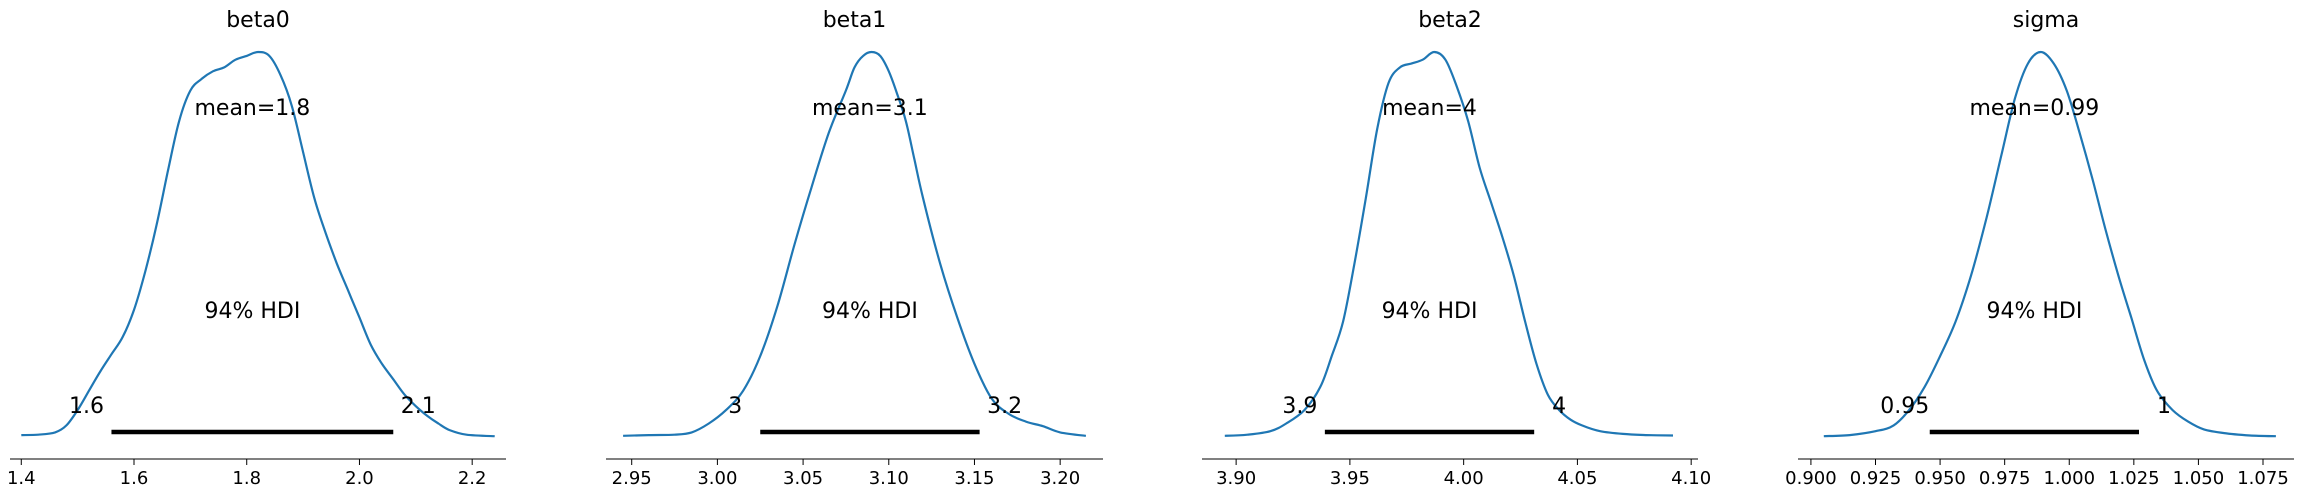 The height and width of the screenshot is (497, 2301). Describe the element at coordinates (2164, 406) in the screenshot. I see `hdi-high-label: 1` at that location.